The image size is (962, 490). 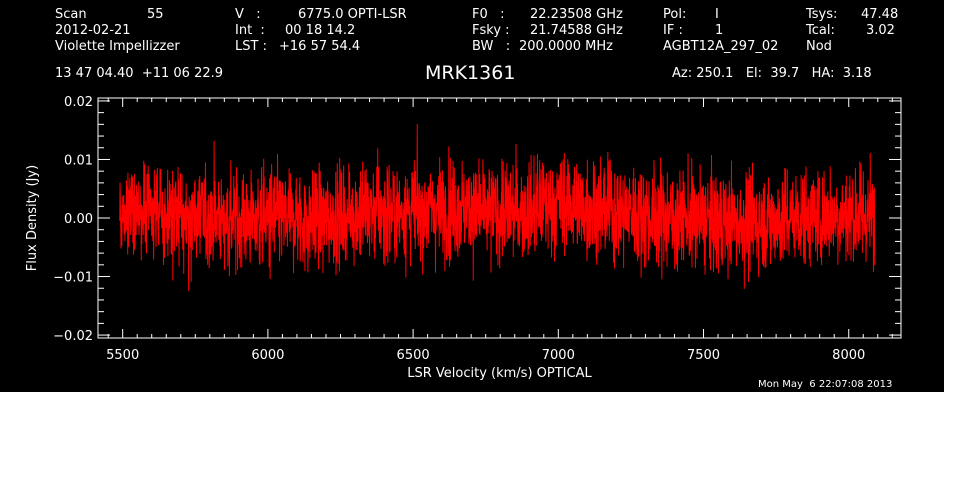 I want to click on velocity-label: V :, so click(x=248, y=14).